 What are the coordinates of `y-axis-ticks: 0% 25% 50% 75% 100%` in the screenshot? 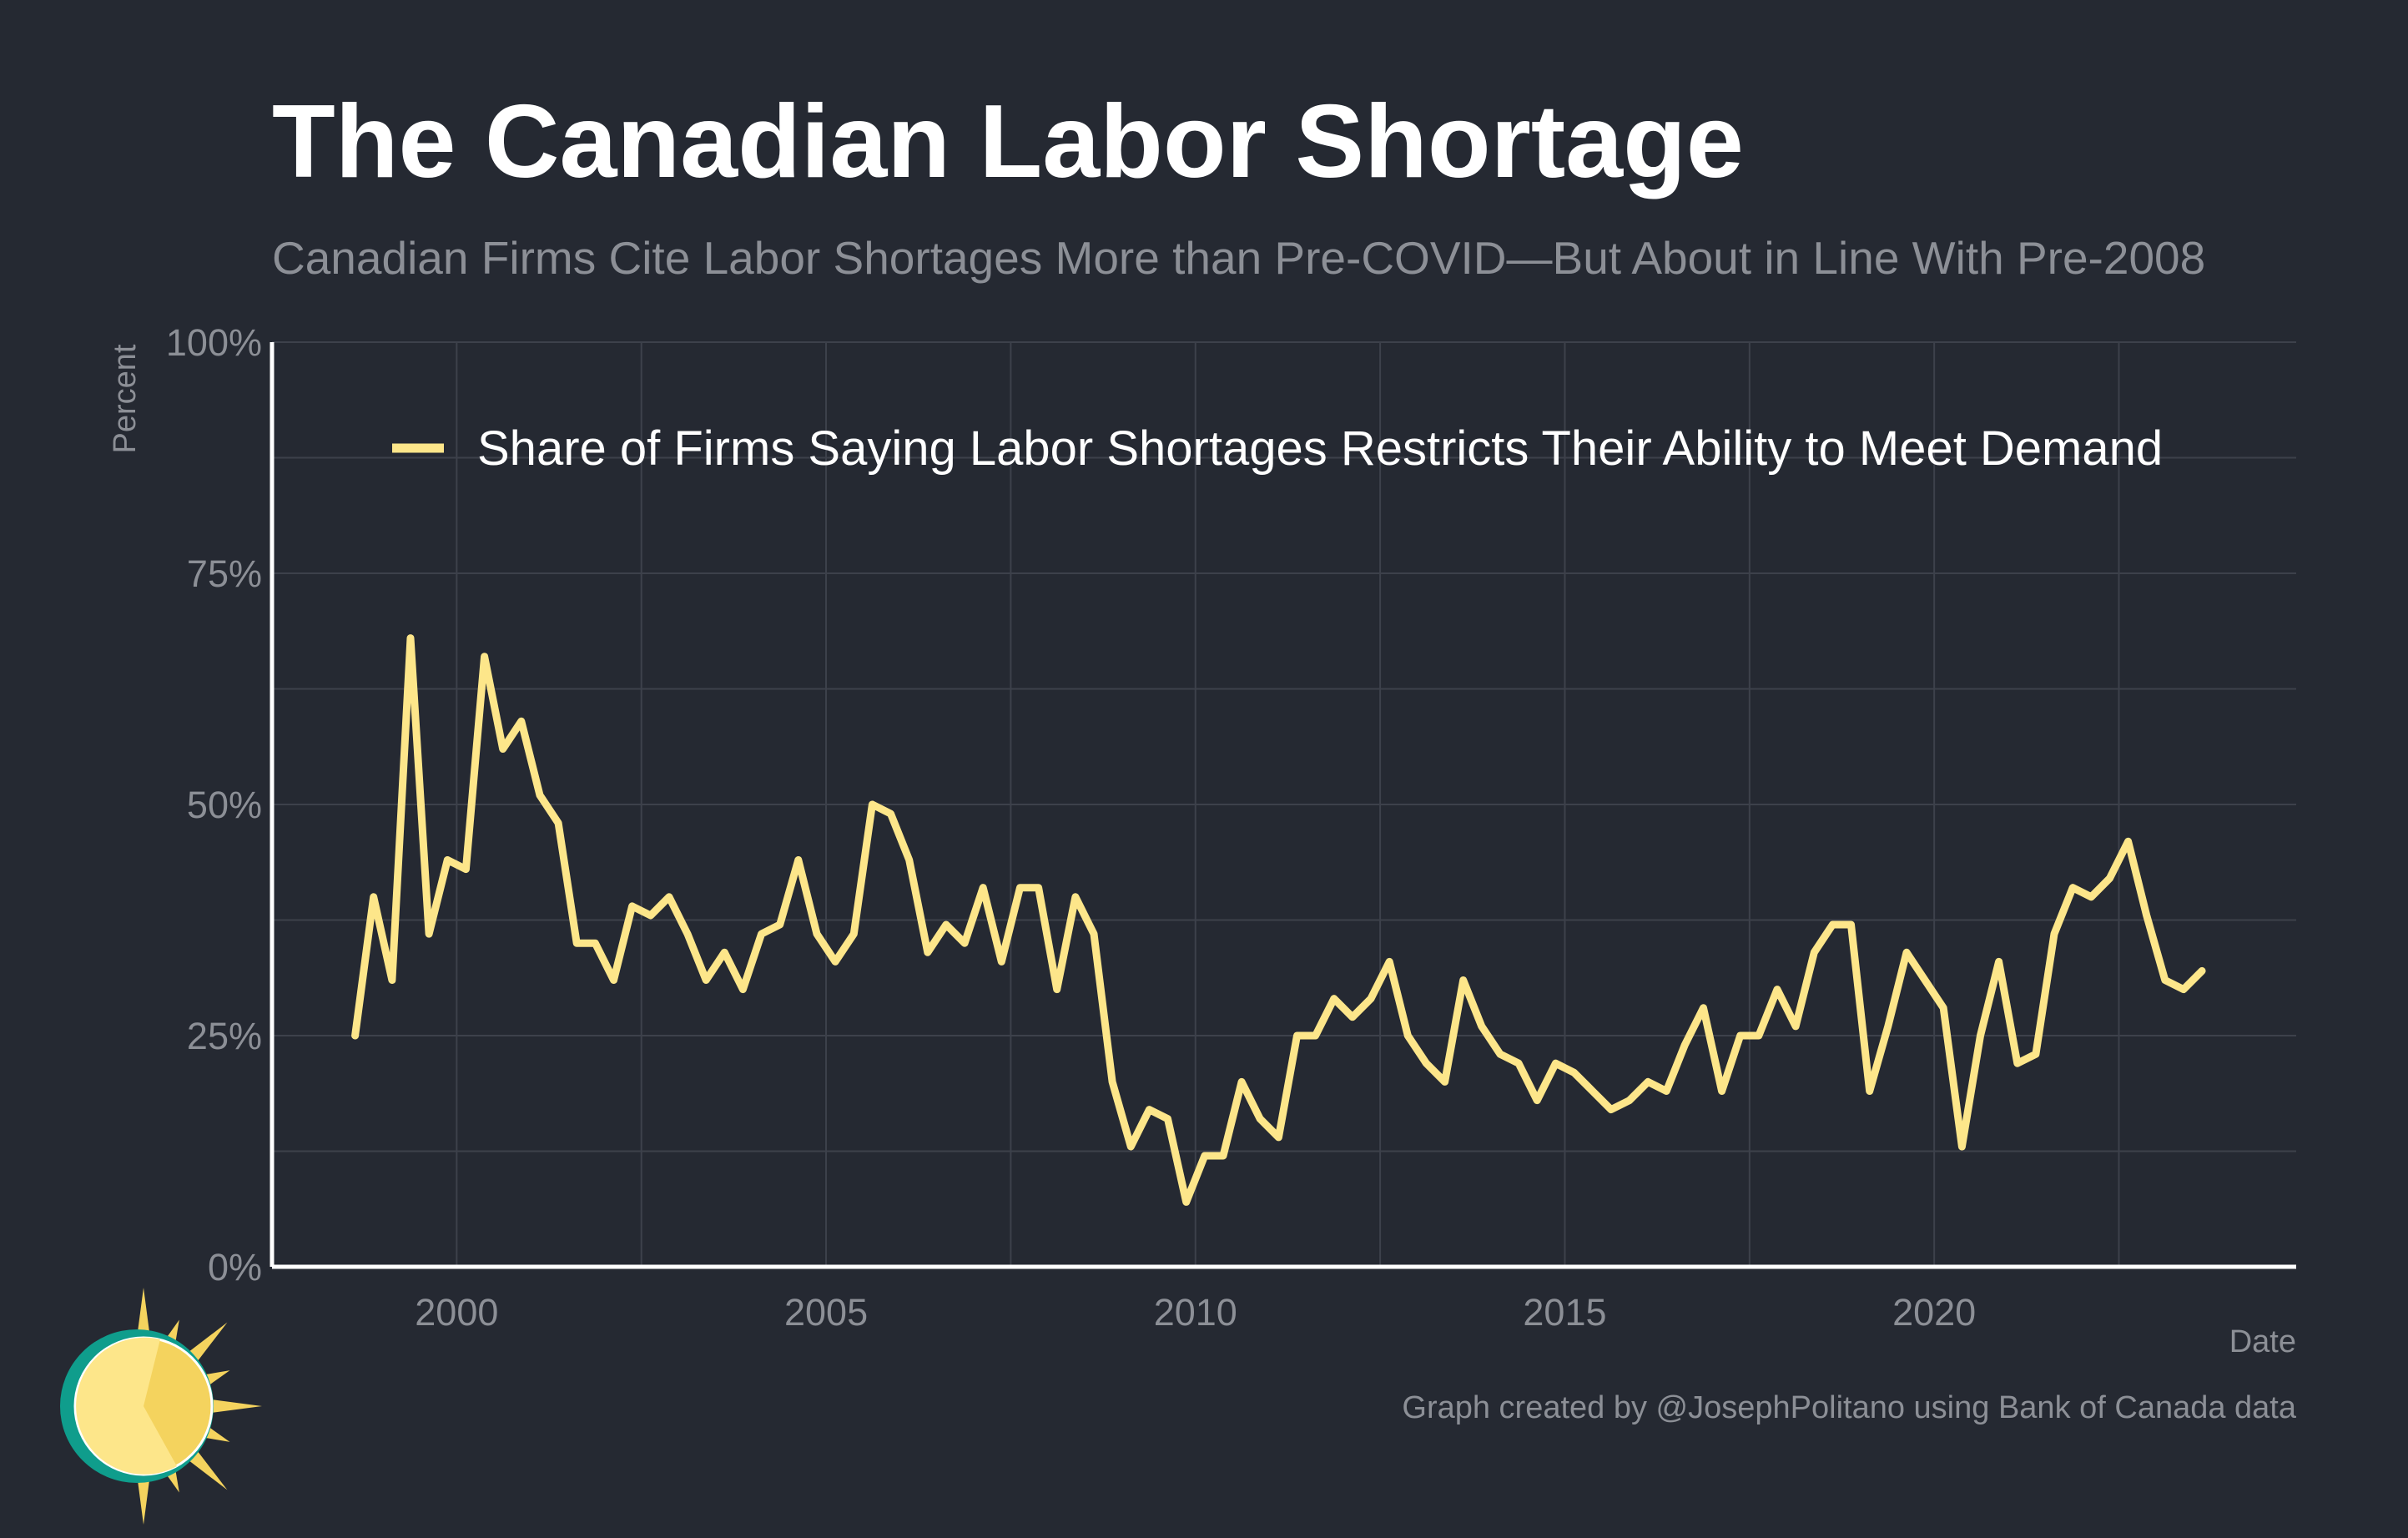 It's located at (214, 804).